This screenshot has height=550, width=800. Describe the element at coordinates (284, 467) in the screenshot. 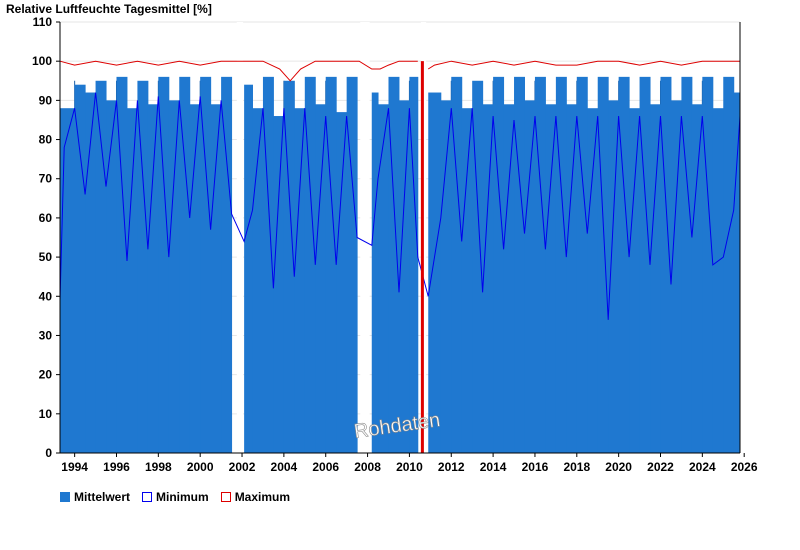

I see `x-tick-label-5: 2004` at that location.